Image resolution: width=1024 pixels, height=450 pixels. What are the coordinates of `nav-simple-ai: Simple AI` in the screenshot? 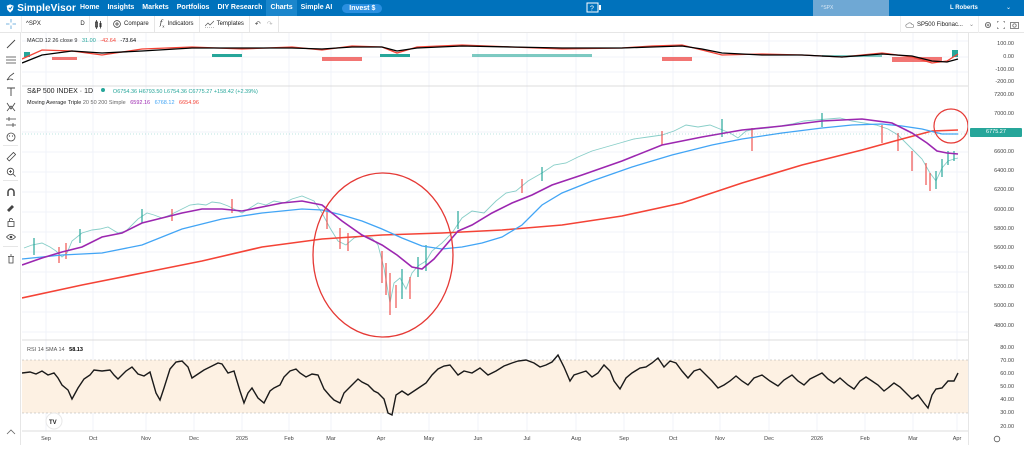 It's located at (316, 7).